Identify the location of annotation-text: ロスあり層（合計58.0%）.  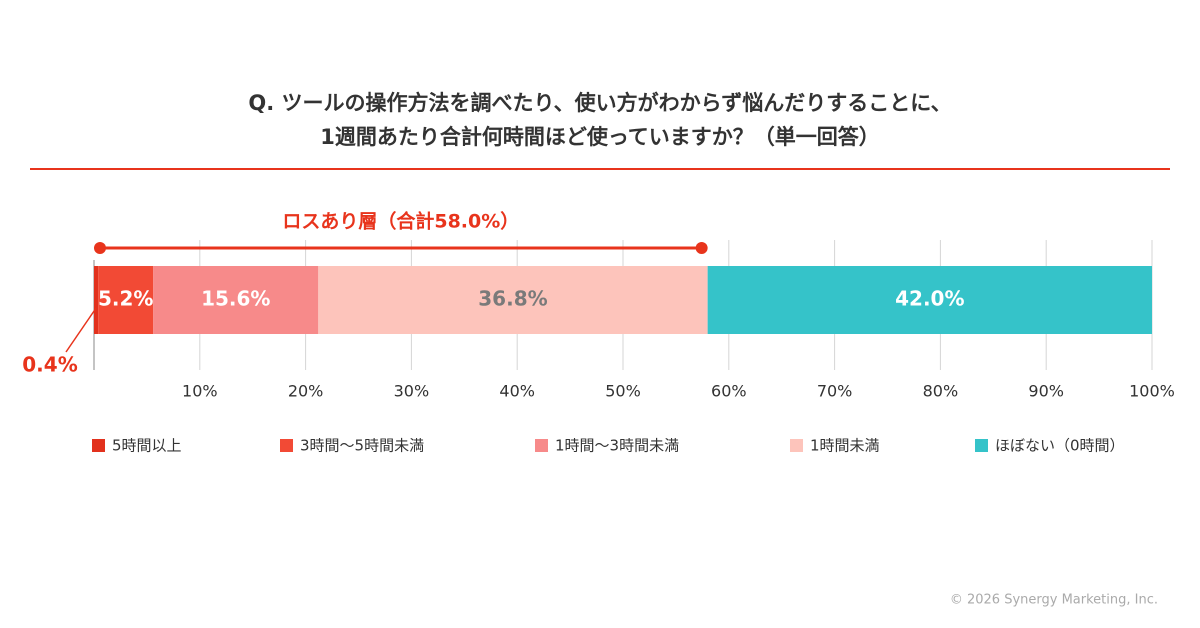
(400, 221).